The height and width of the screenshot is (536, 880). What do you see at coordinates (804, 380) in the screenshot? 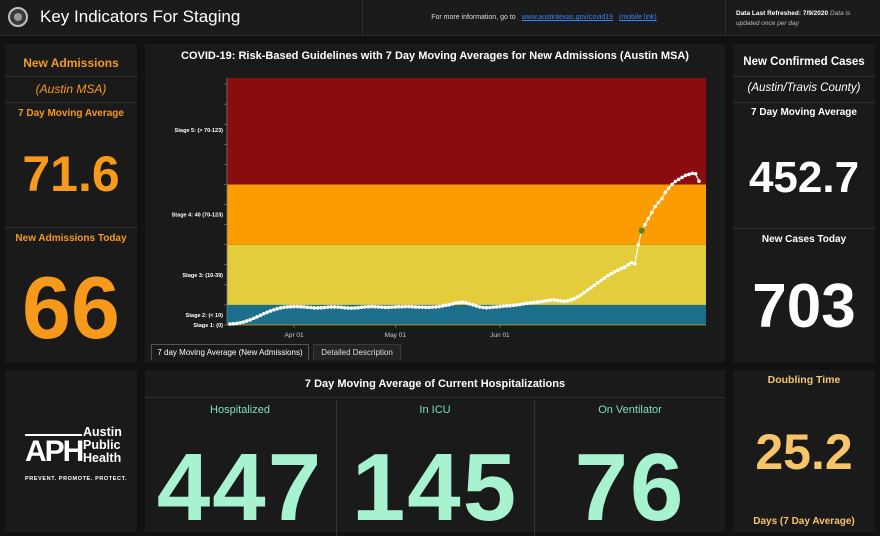
I see `doubling-title: Doubling Time` at bounding box center [804, 380].